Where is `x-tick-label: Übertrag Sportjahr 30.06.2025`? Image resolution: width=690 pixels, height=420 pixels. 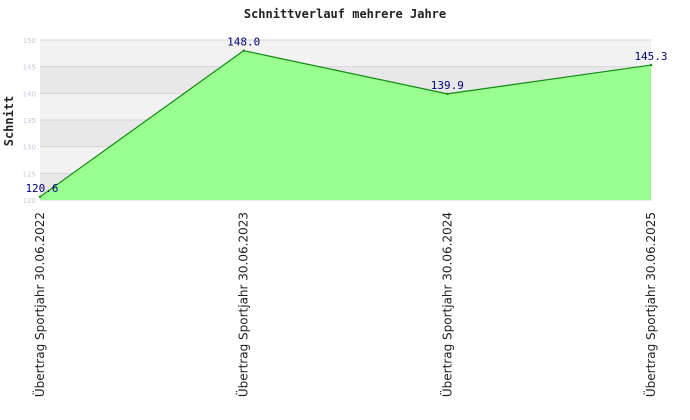 x-tick-label: Übertrag Sportjahr 30.06.2025 is located at coordinates (650, 304).